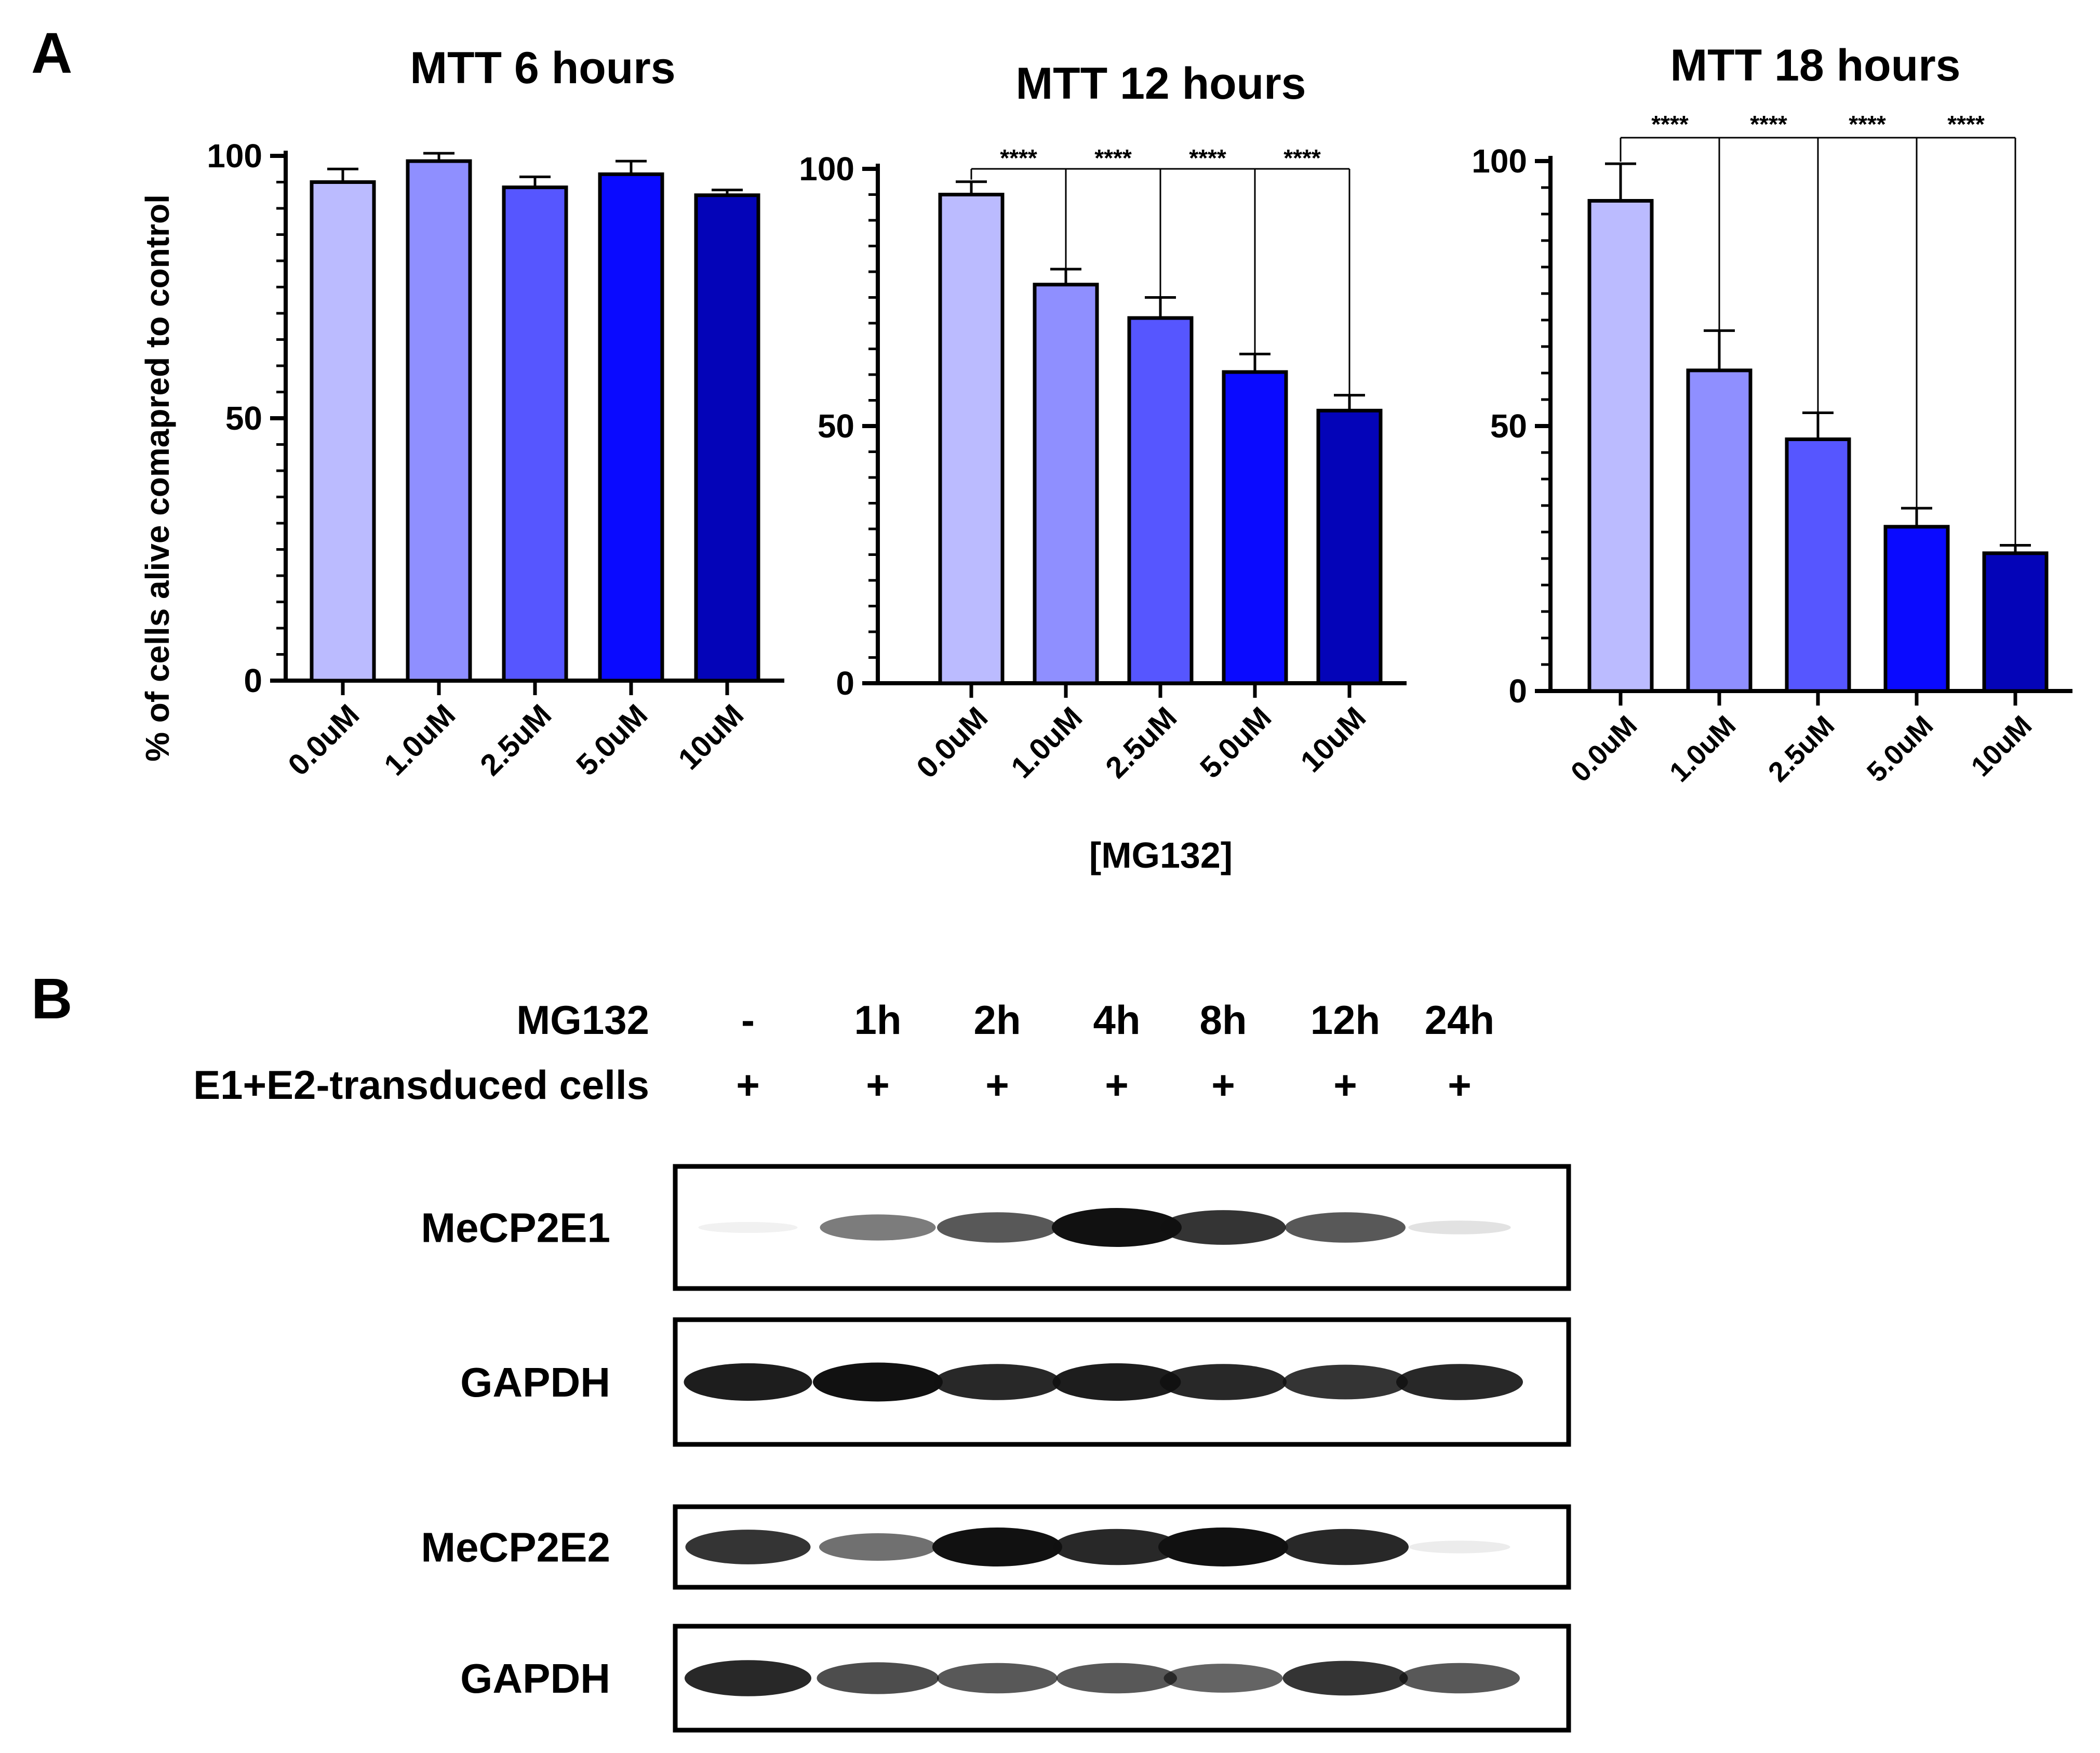 Image resolution: width=2100 pixels, height=1753 pixels. I want to click on blot-label: MeCP2E1, so click(515, 1228).